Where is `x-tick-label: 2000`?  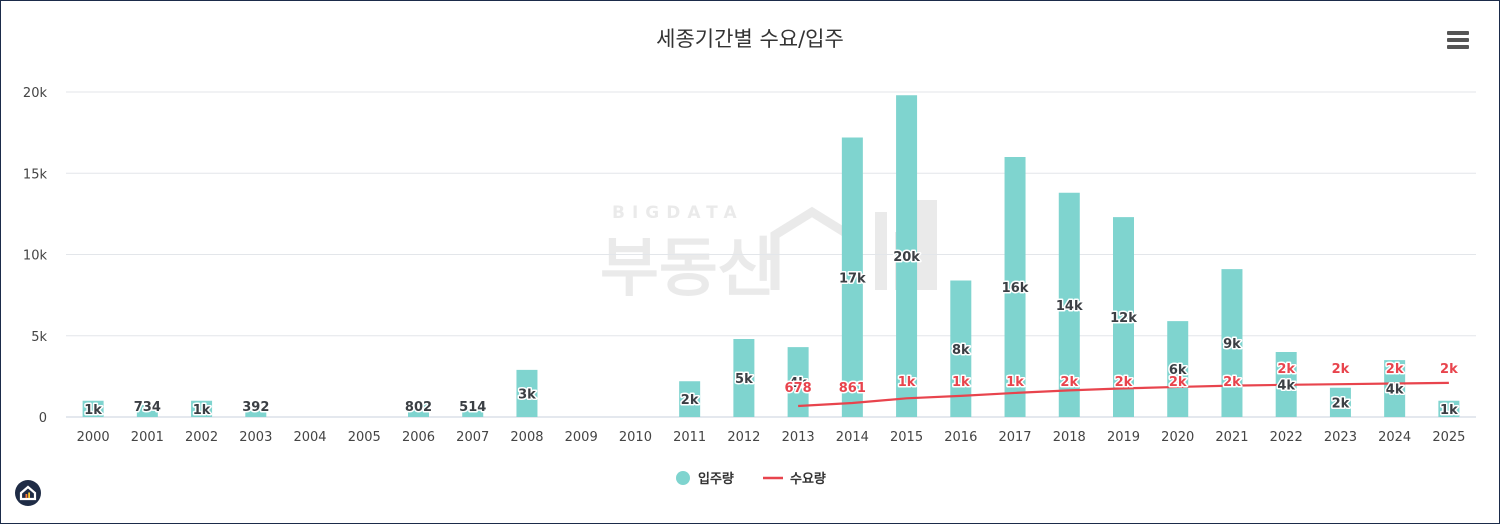
x-tick-label: 2000 is located at coordinates (93, 437).